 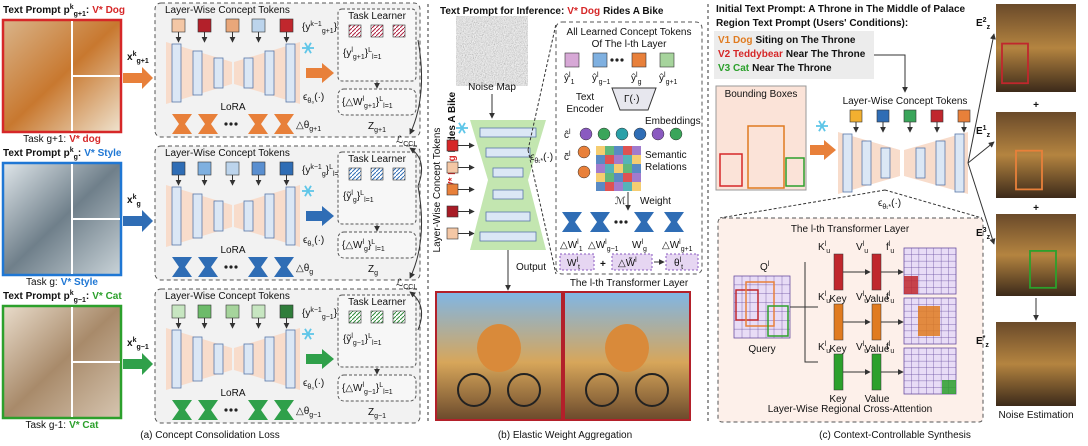 What do you see at coordinates (62, 154) in the screenshot?
I see `text-prompt: Text Prompt pkg: V* Style` at bounding box center [62, 154].